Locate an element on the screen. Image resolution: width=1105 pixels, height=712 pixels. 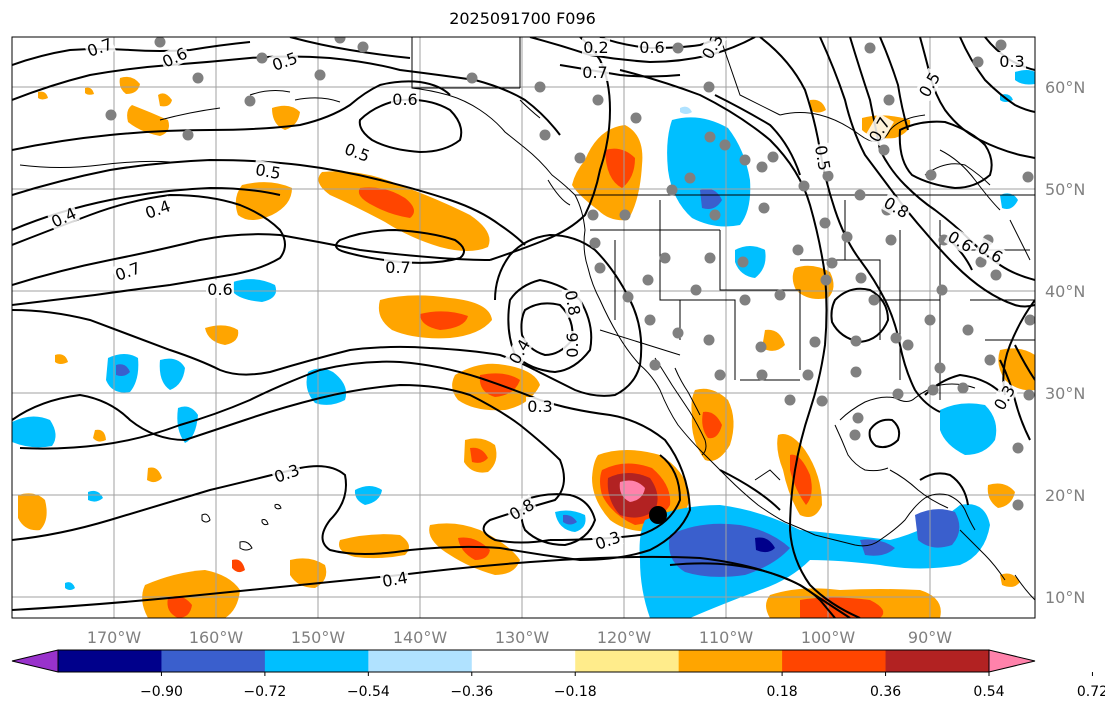
colorbar-tick-label: 0.18 is located at coordinates (782, 692).